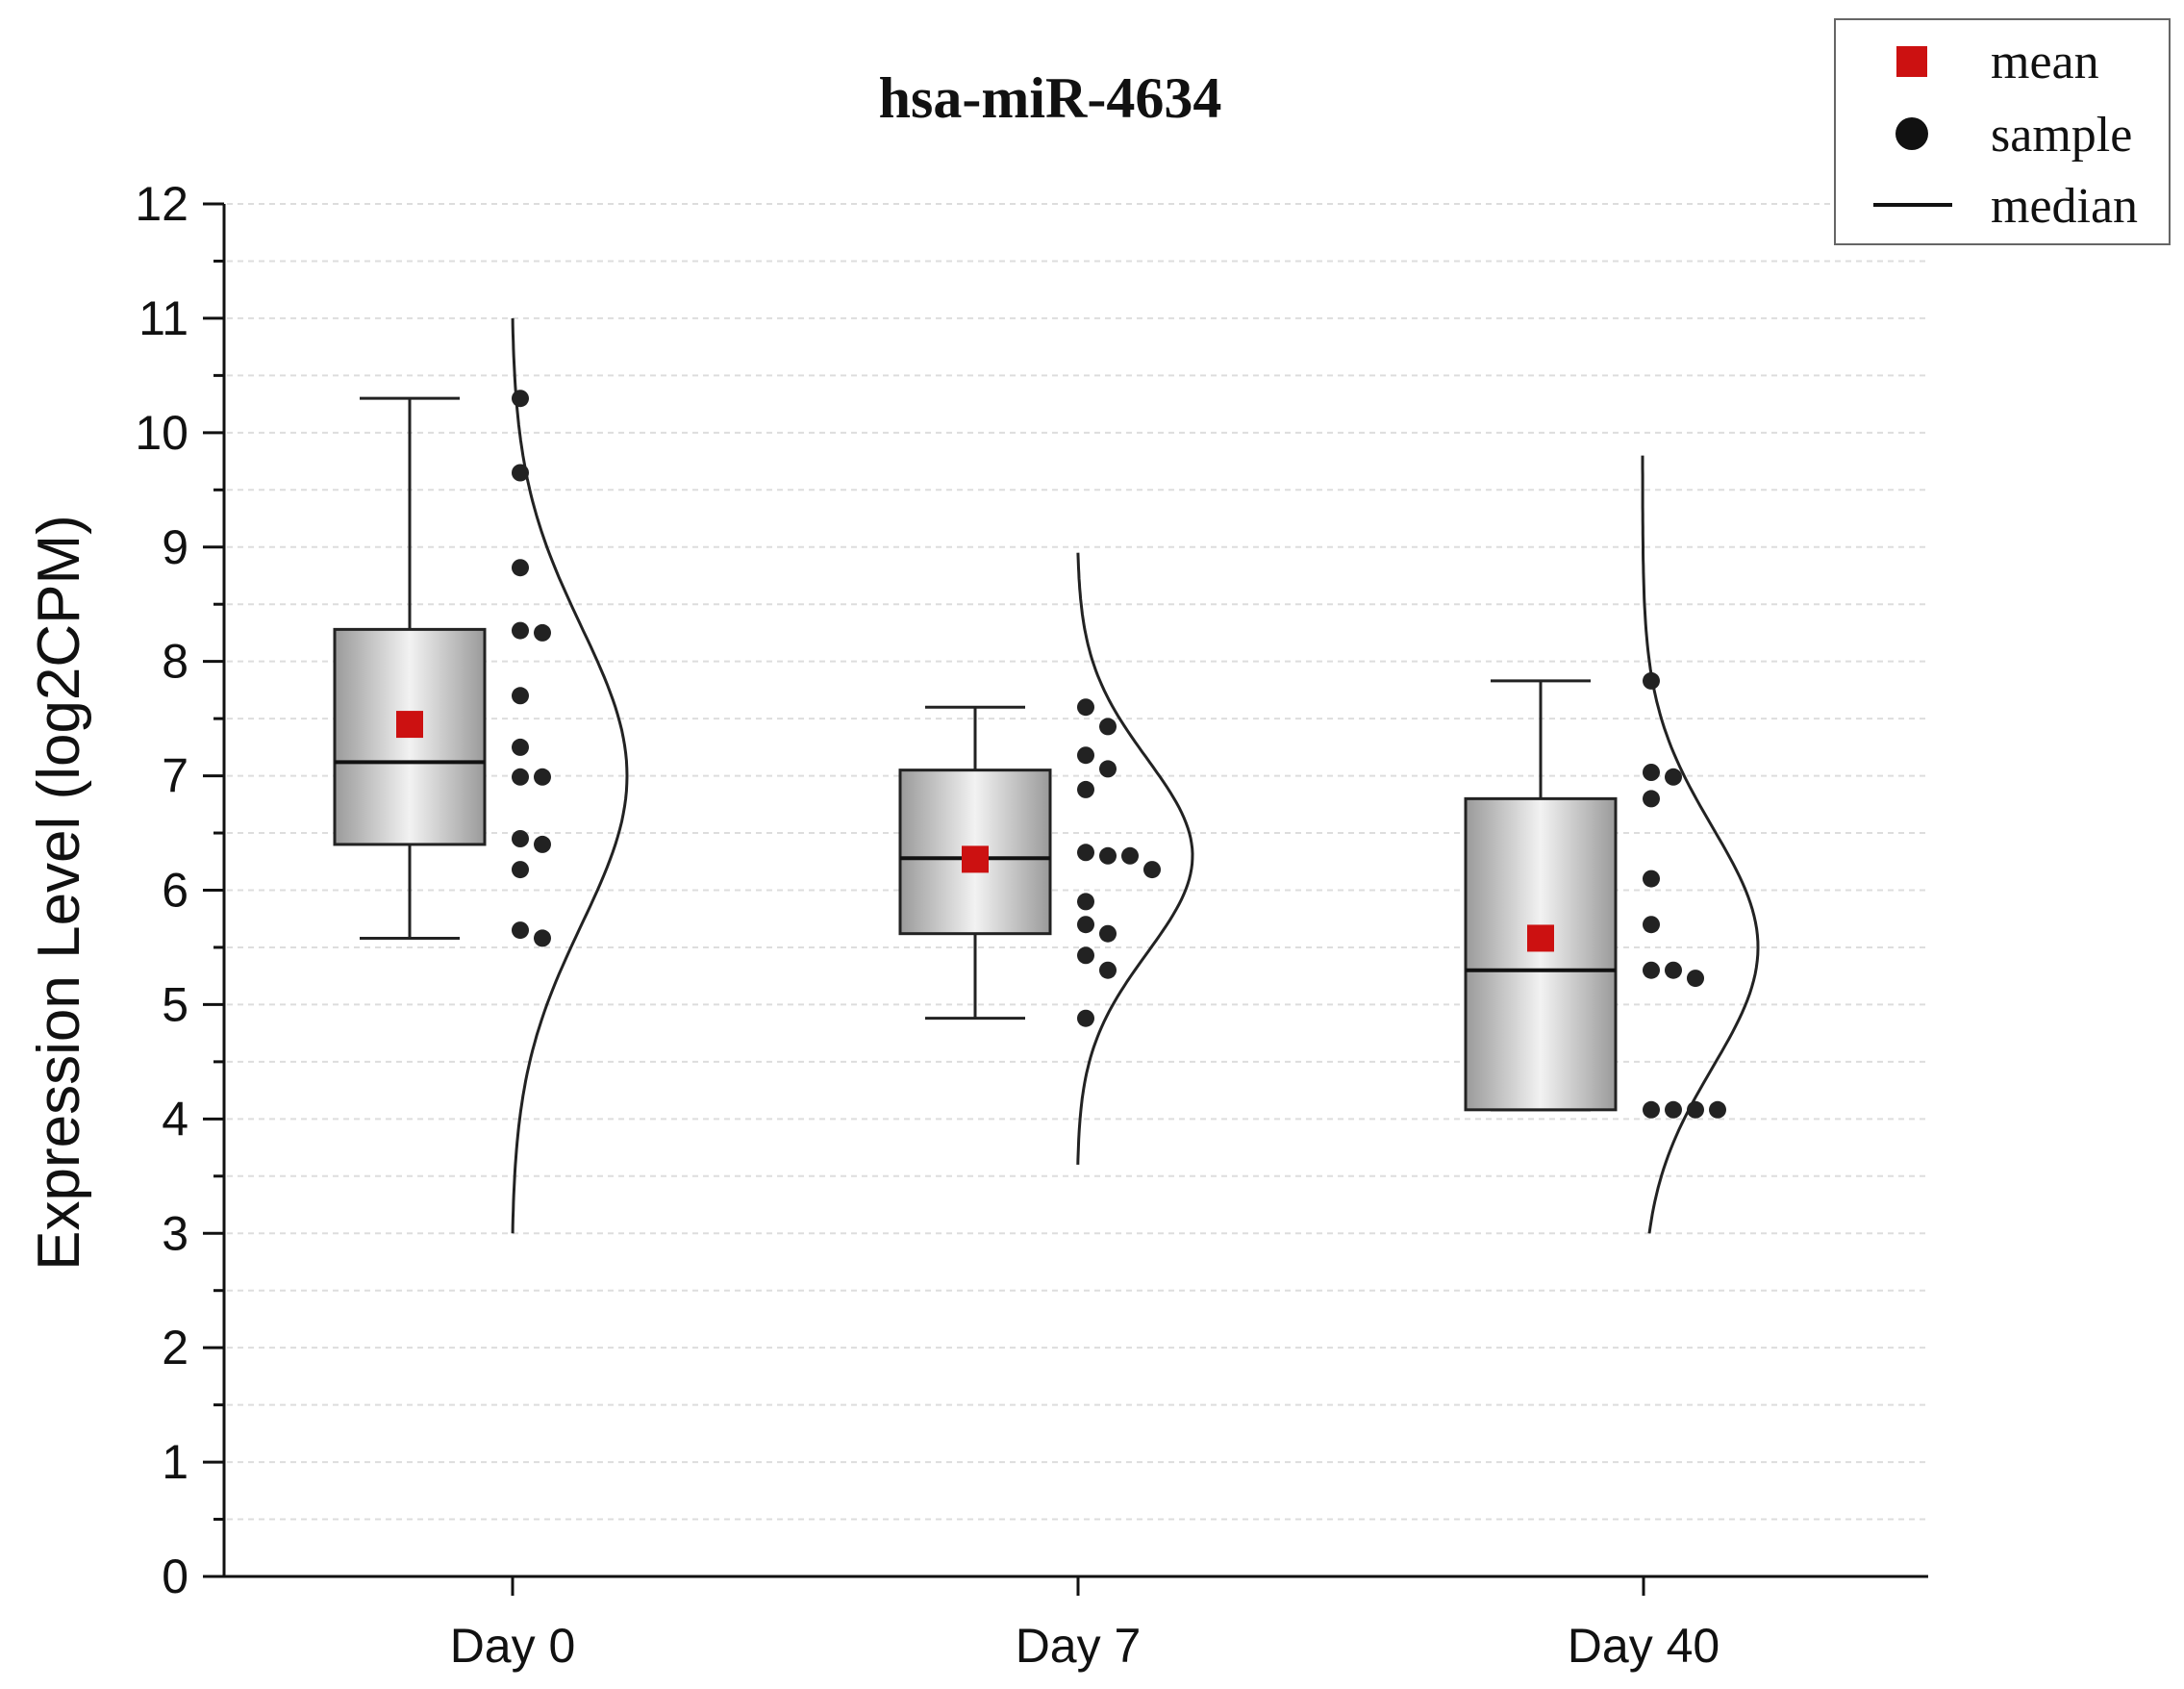 Image resolution: width=2184 pixels, height=1689 pixels. I want to click on legend-mean-label: mean, so click(2045, 62).